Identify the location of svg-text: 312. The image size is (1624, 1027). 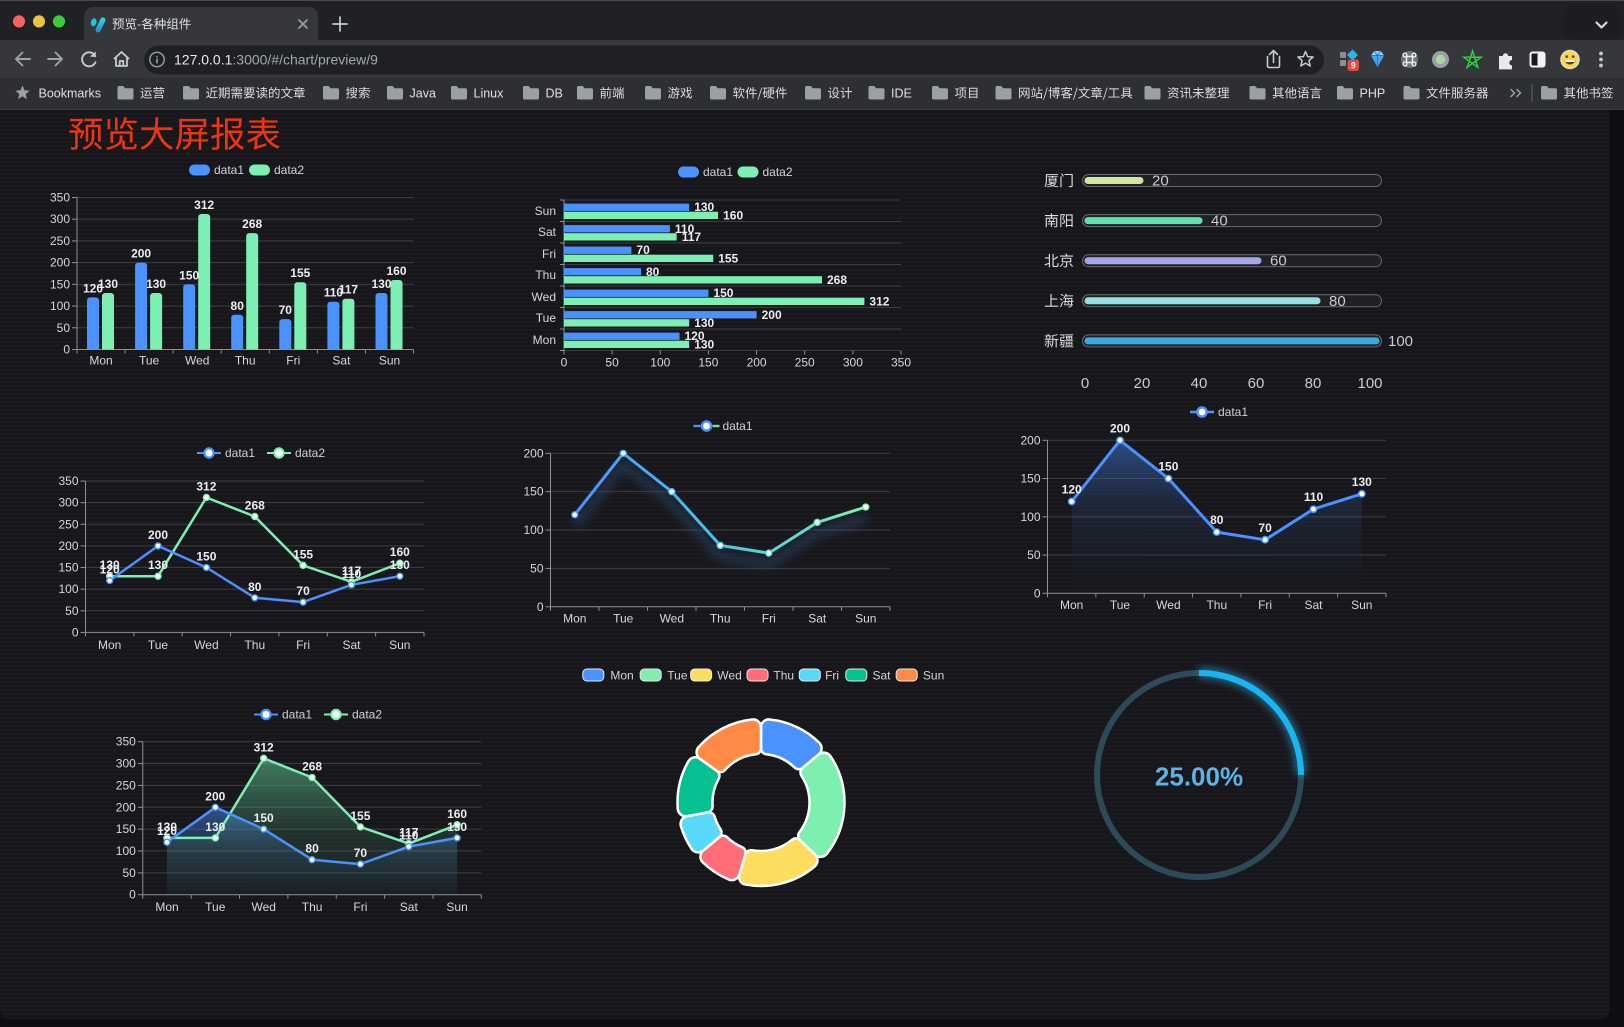
(879, 301).